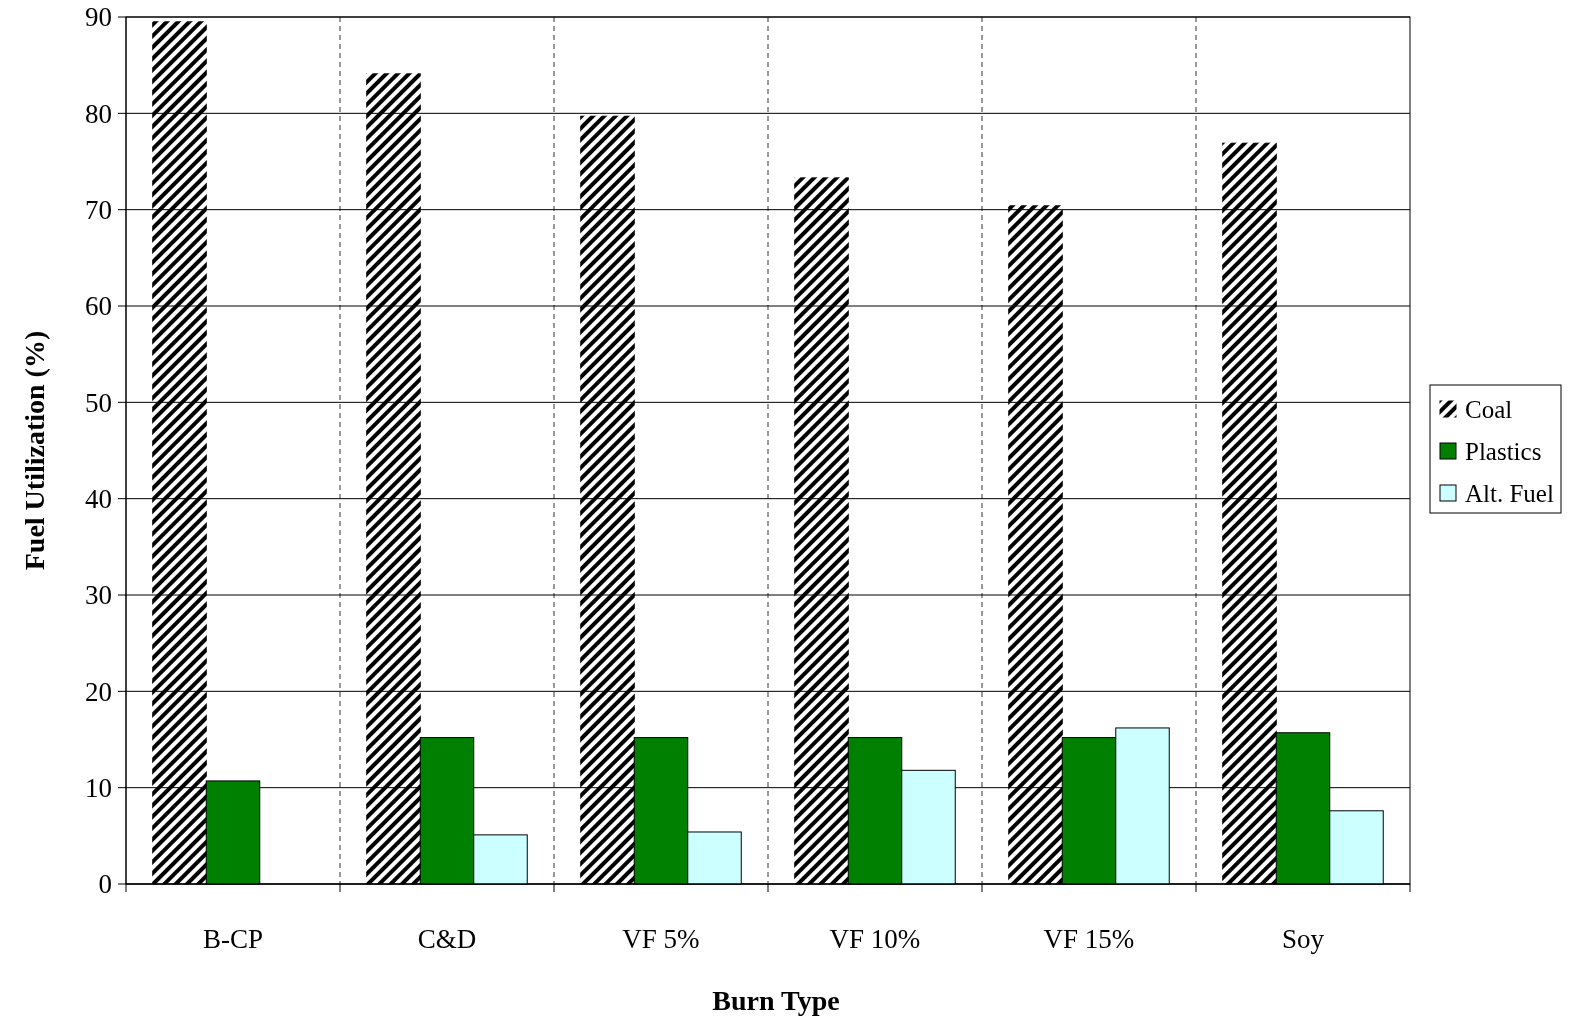 The width and height of the screenshot is (1572, 1026). What do you see at coordinates (98, 17) in the screenshot?
I see `y-tick-label: 90` at bounding box center [98, 17].